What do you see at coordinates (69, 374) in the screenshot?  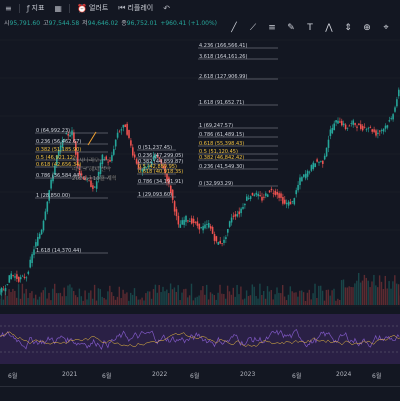 I see `time-tick-label: 2021` at bounding box center [69, 374].